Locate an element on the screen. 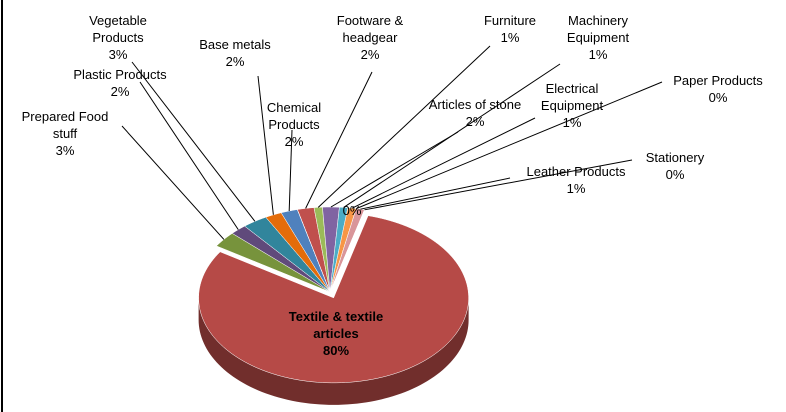  slice-name: Plastic Products is located at coordinates (120, 74).